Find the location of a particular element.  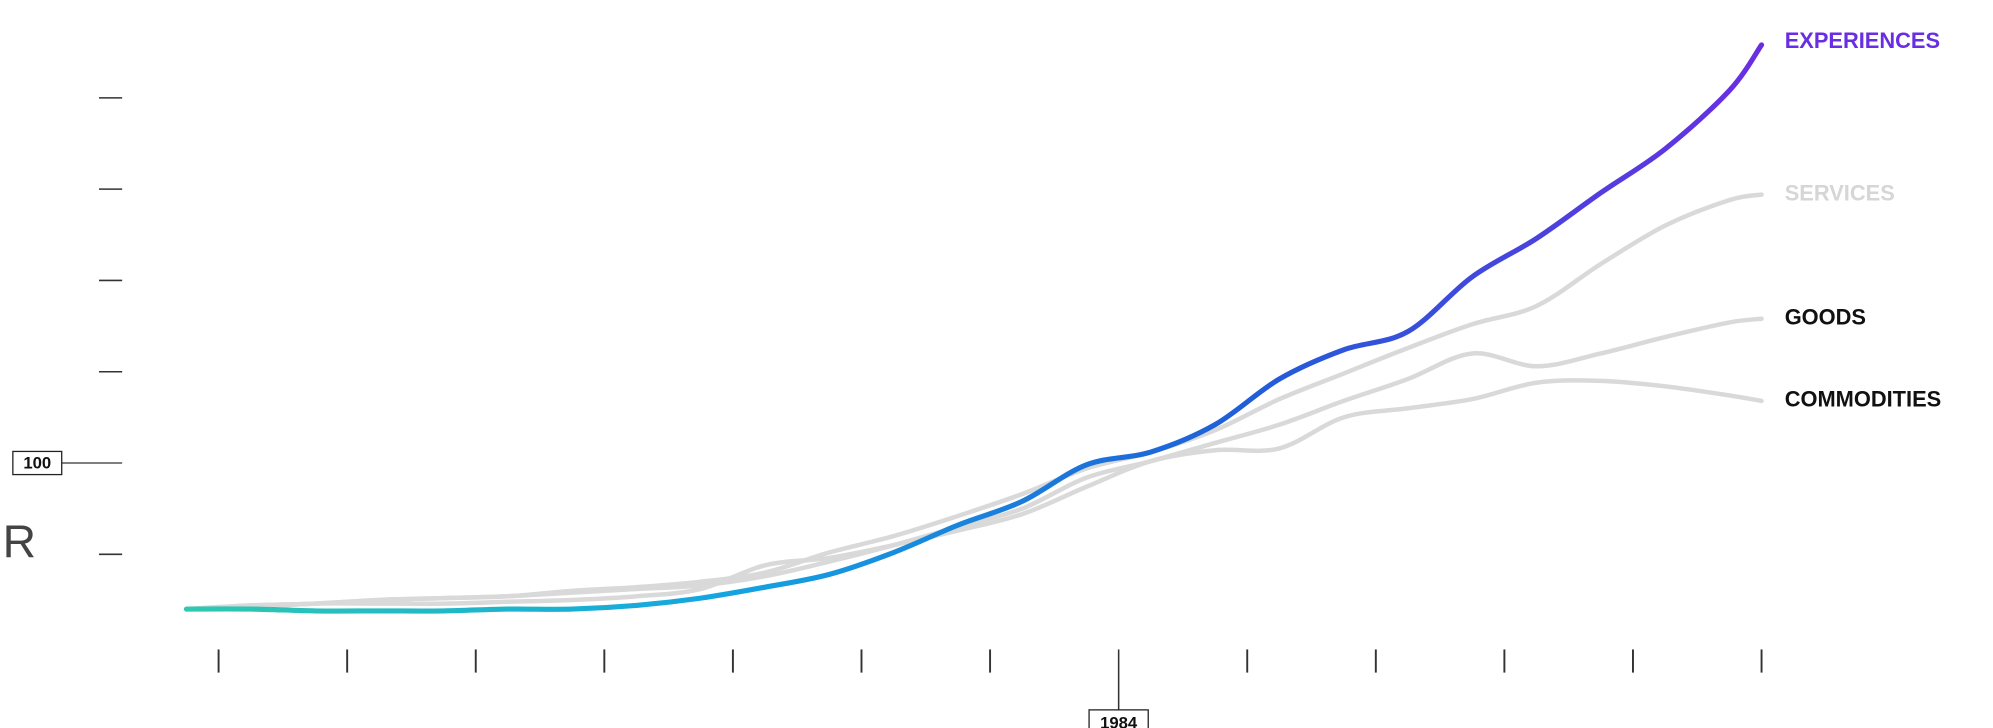

x-tick-box is located at coordinates (1118, 718).